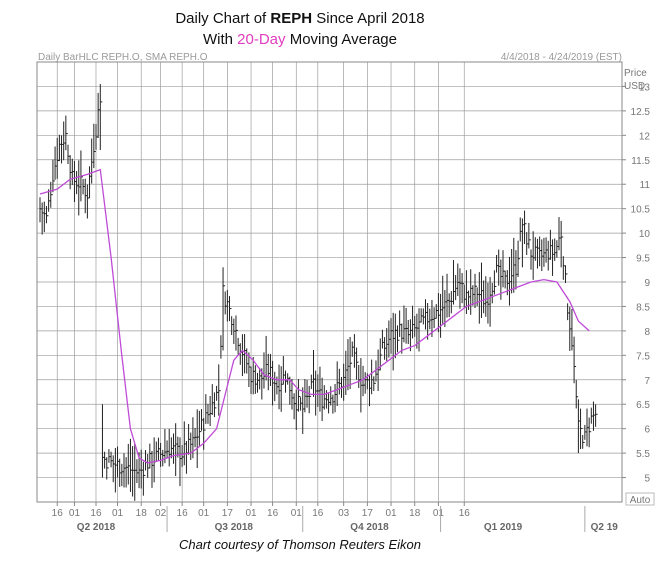 This screenshot has height=579, width=672. I want to click on quarter-label: Q2 2018, so click(96, 527).